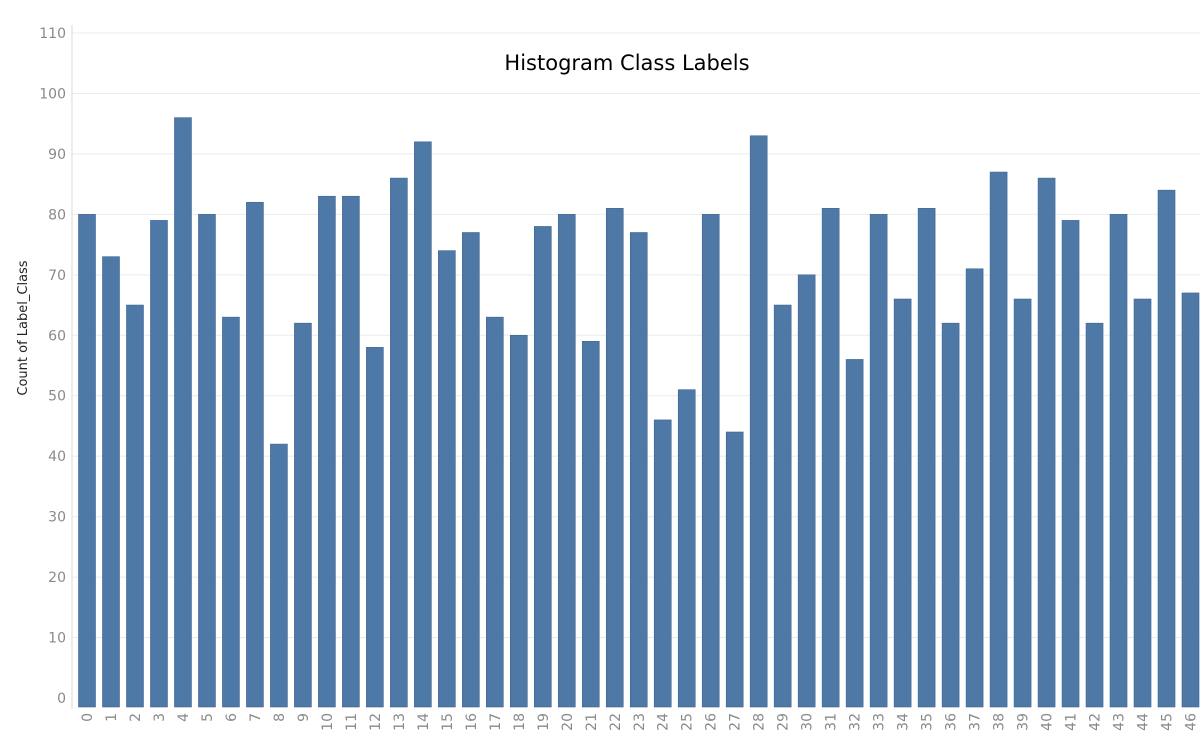  Describe the element at coordinates (952, 722) in the screenshot. I see `x-tick-label: 36` at that location.